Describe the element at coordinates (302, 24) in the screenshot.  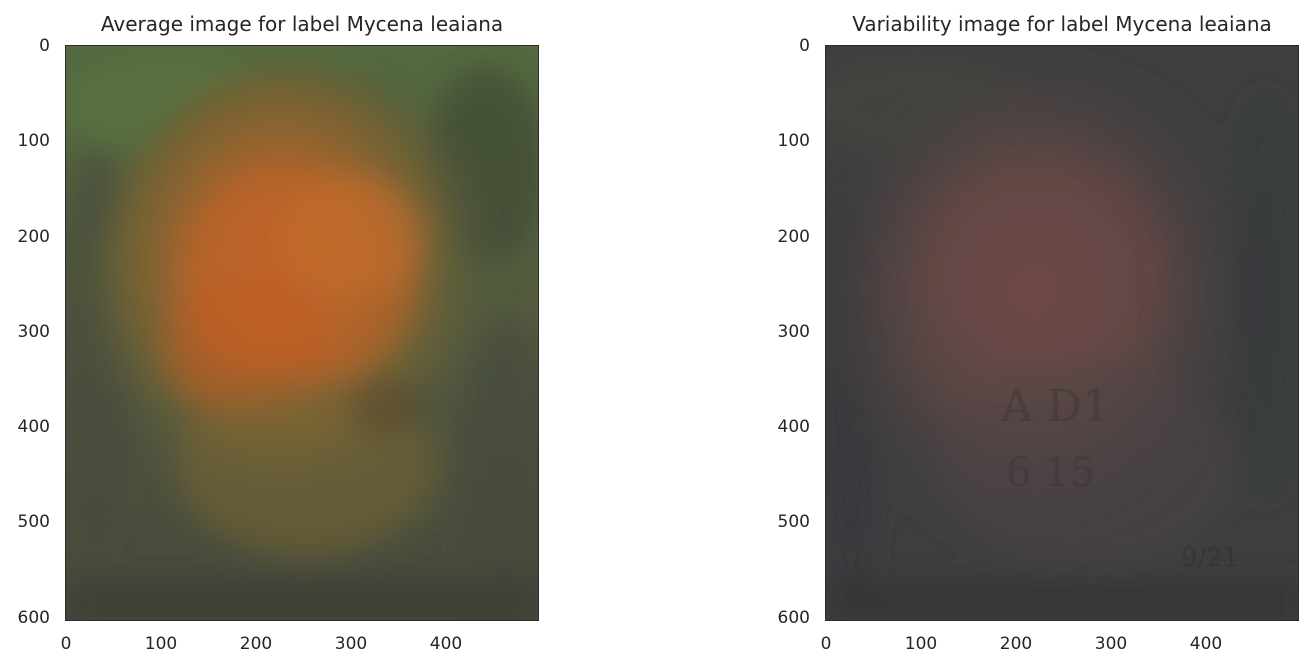
I see `average-panel-title: Average image for label Mycena leaiana` at that location.